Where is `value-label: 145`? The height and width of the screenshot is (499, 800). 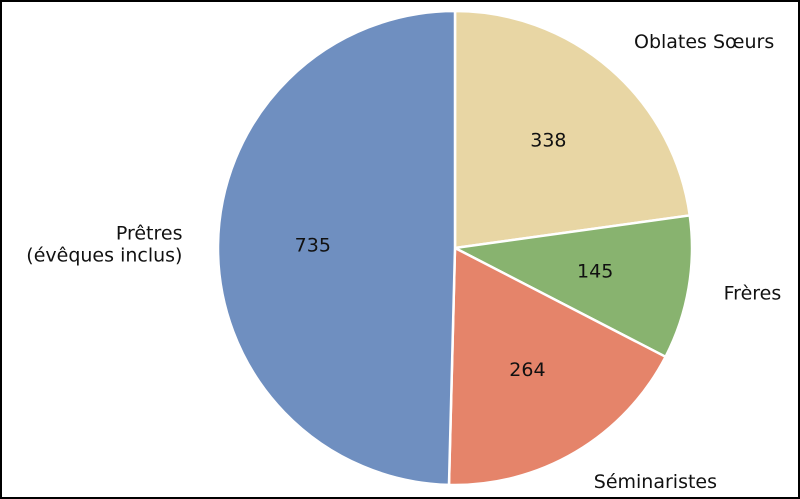 value-label: 145 is located at coordinates (595, 271).